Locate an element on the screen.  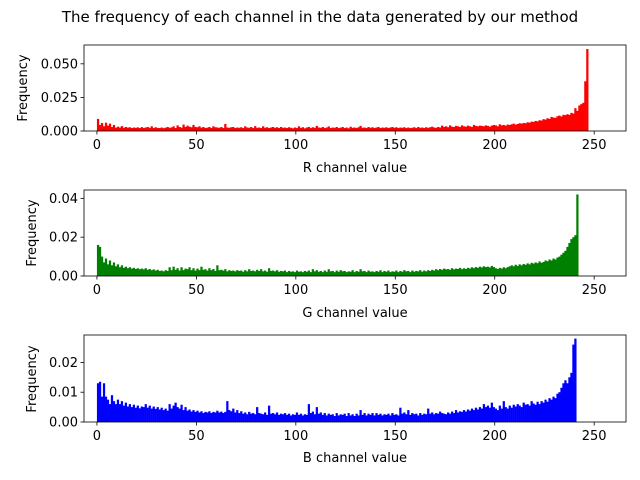
y-tick-label: 0.00 is located at coordinates (63, 423).